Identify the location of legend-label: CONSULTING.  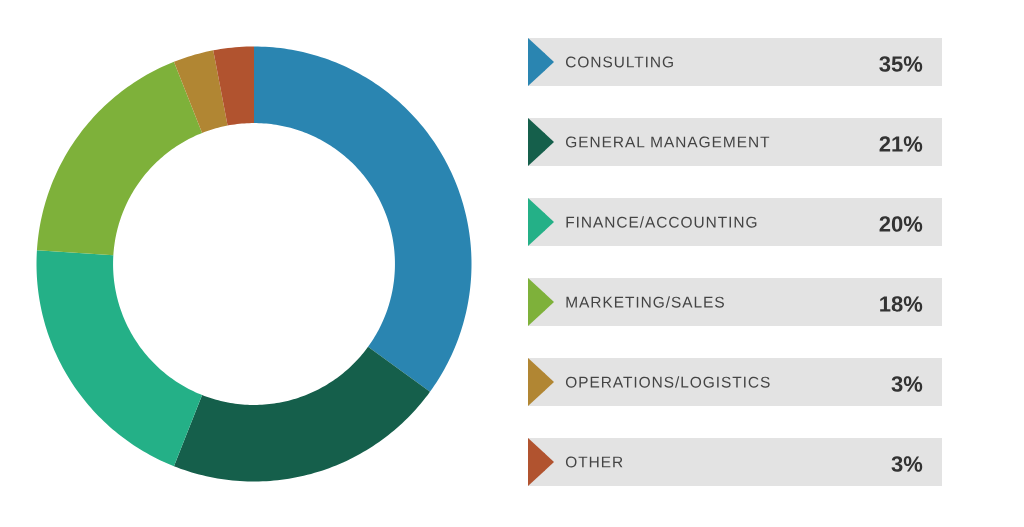
(619, 62).